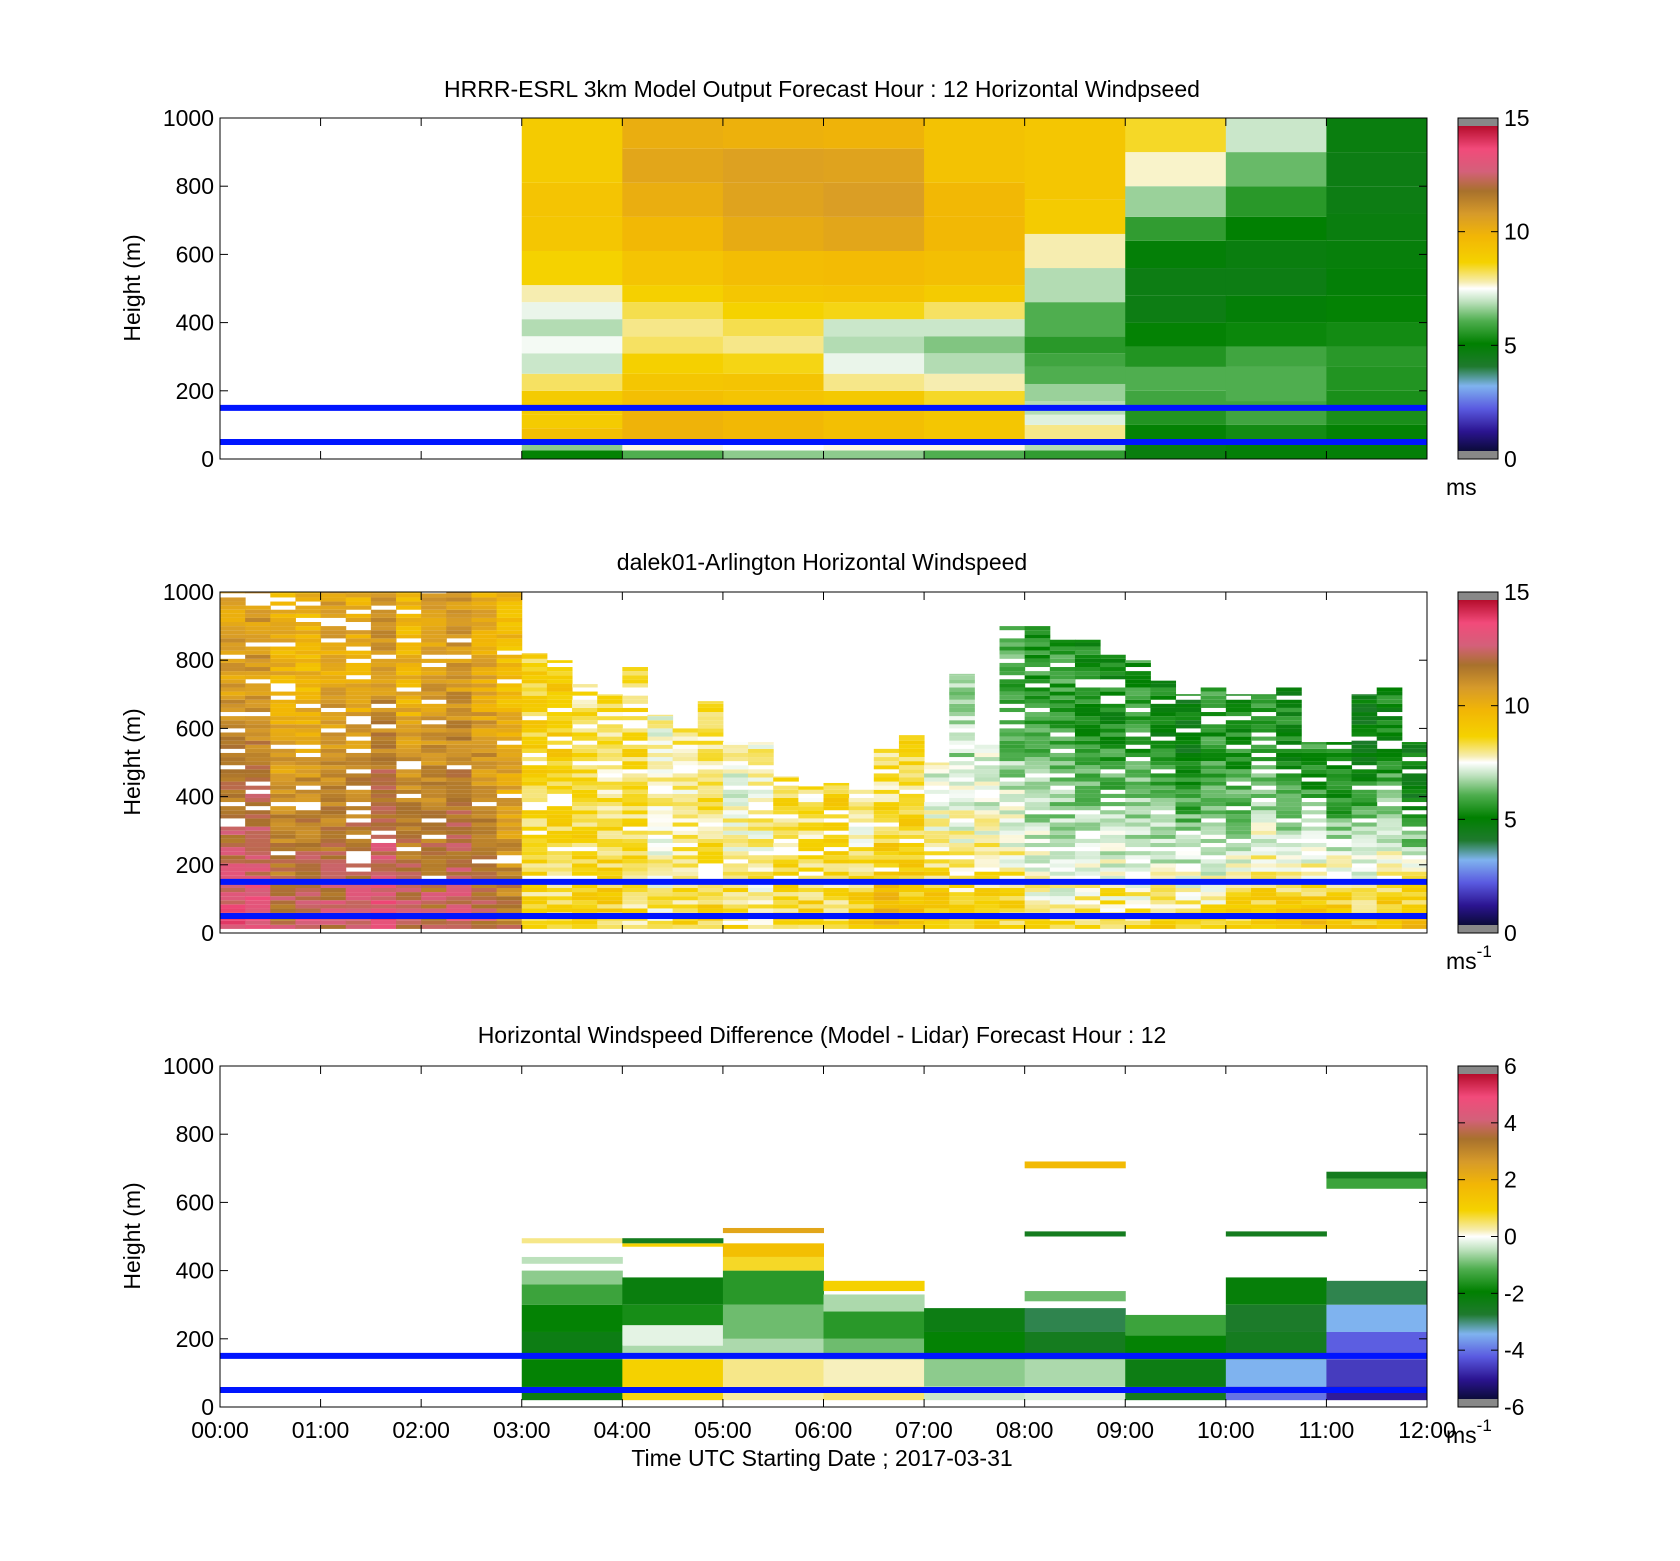 The height and width of the screenshot is (1561, 1680). What do you see at coordinates (195, 254) in the screenshot?
I see `y-tick-label: 600` at bounding box center [195, 254].